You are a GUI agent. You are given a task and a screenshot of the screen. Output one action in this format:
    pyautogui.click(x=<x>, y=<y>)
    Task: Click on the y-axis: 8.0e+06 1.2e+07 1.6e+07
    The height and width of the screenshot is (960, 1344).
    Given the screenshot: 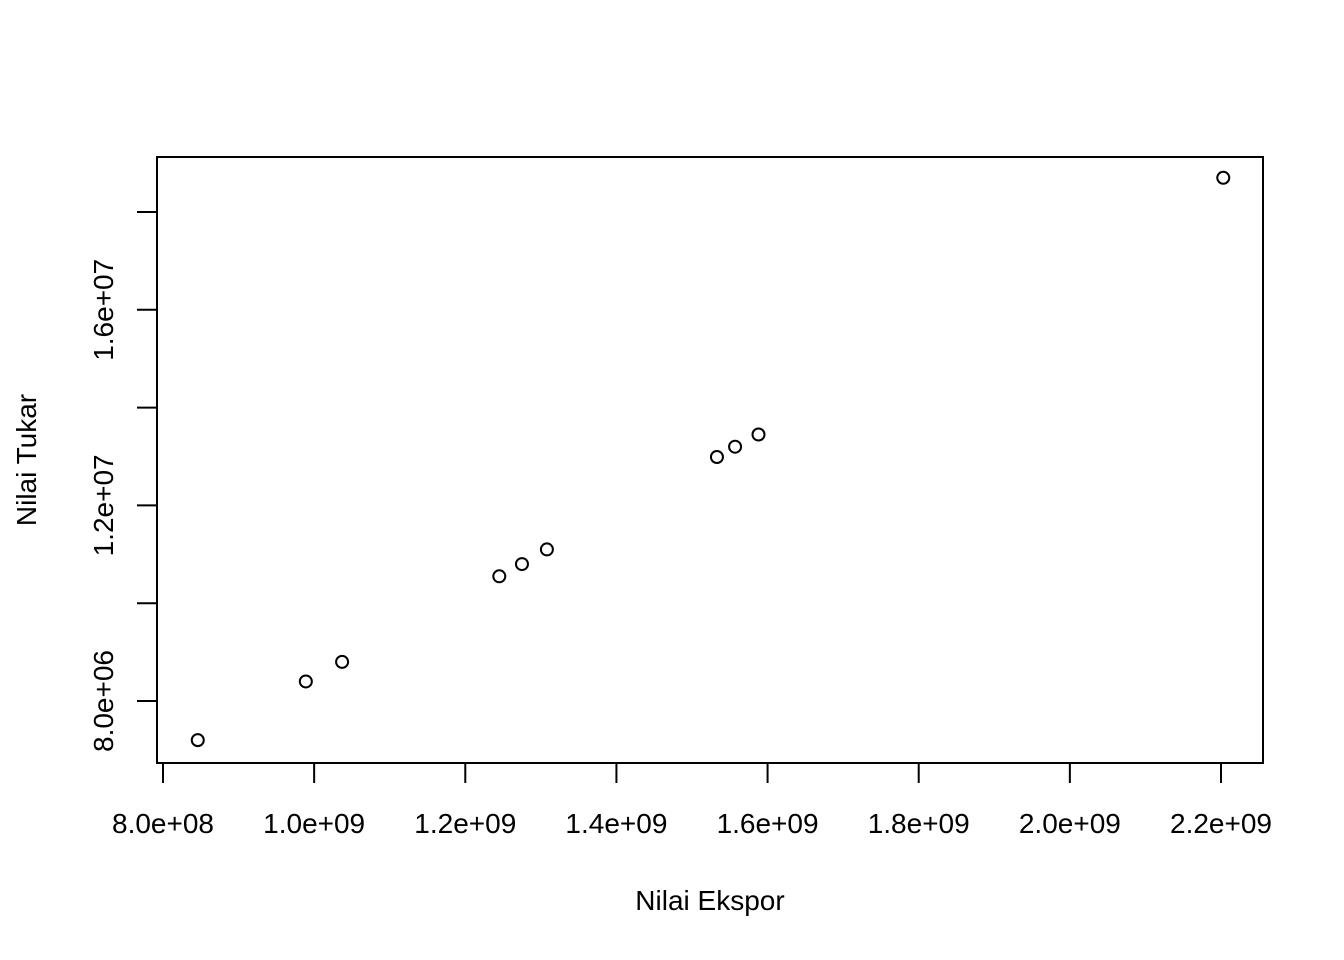 What is the action you would take?
    pyautogui.click(x=123, y=481)
    